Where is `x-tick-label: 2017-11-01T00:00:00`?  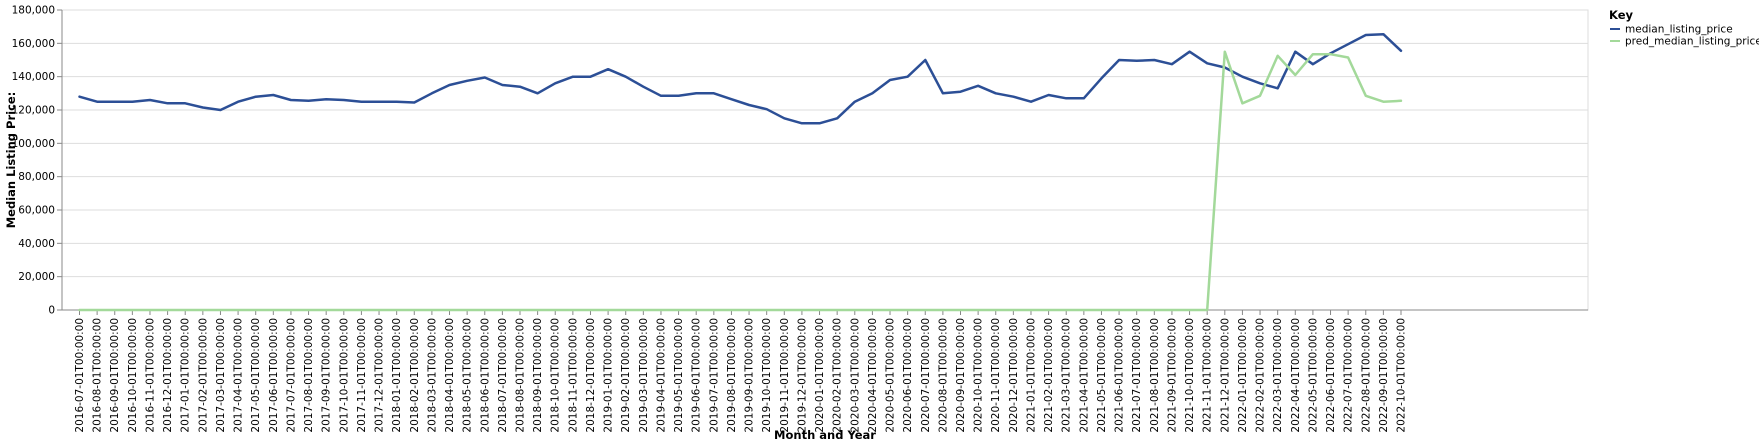
x-tick-label: 2017-11-01T00:00:00 is located at coordinates (362, 375).